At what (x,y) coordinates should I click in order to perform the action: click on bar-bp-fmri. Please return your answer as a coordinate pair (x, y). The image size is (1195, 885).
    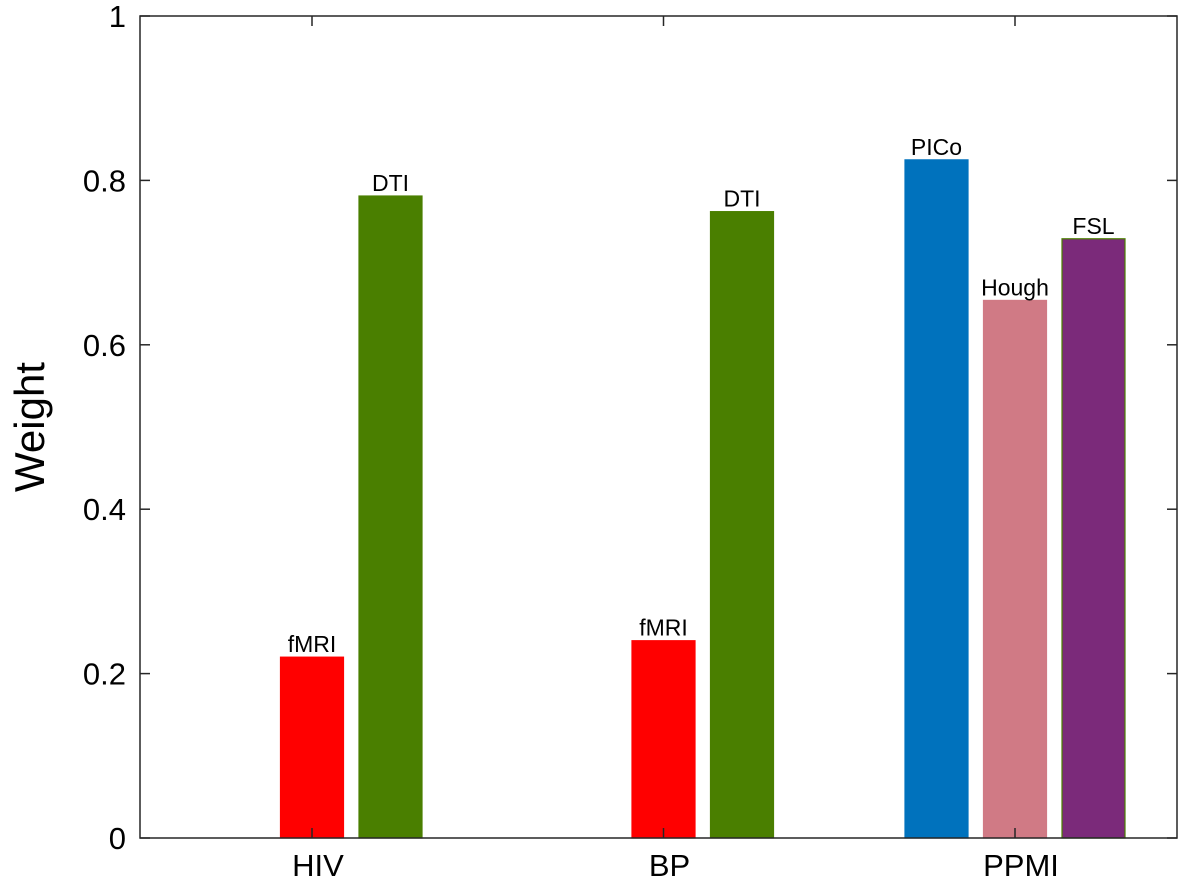
    Looking at the image, I should click on (663, 739).